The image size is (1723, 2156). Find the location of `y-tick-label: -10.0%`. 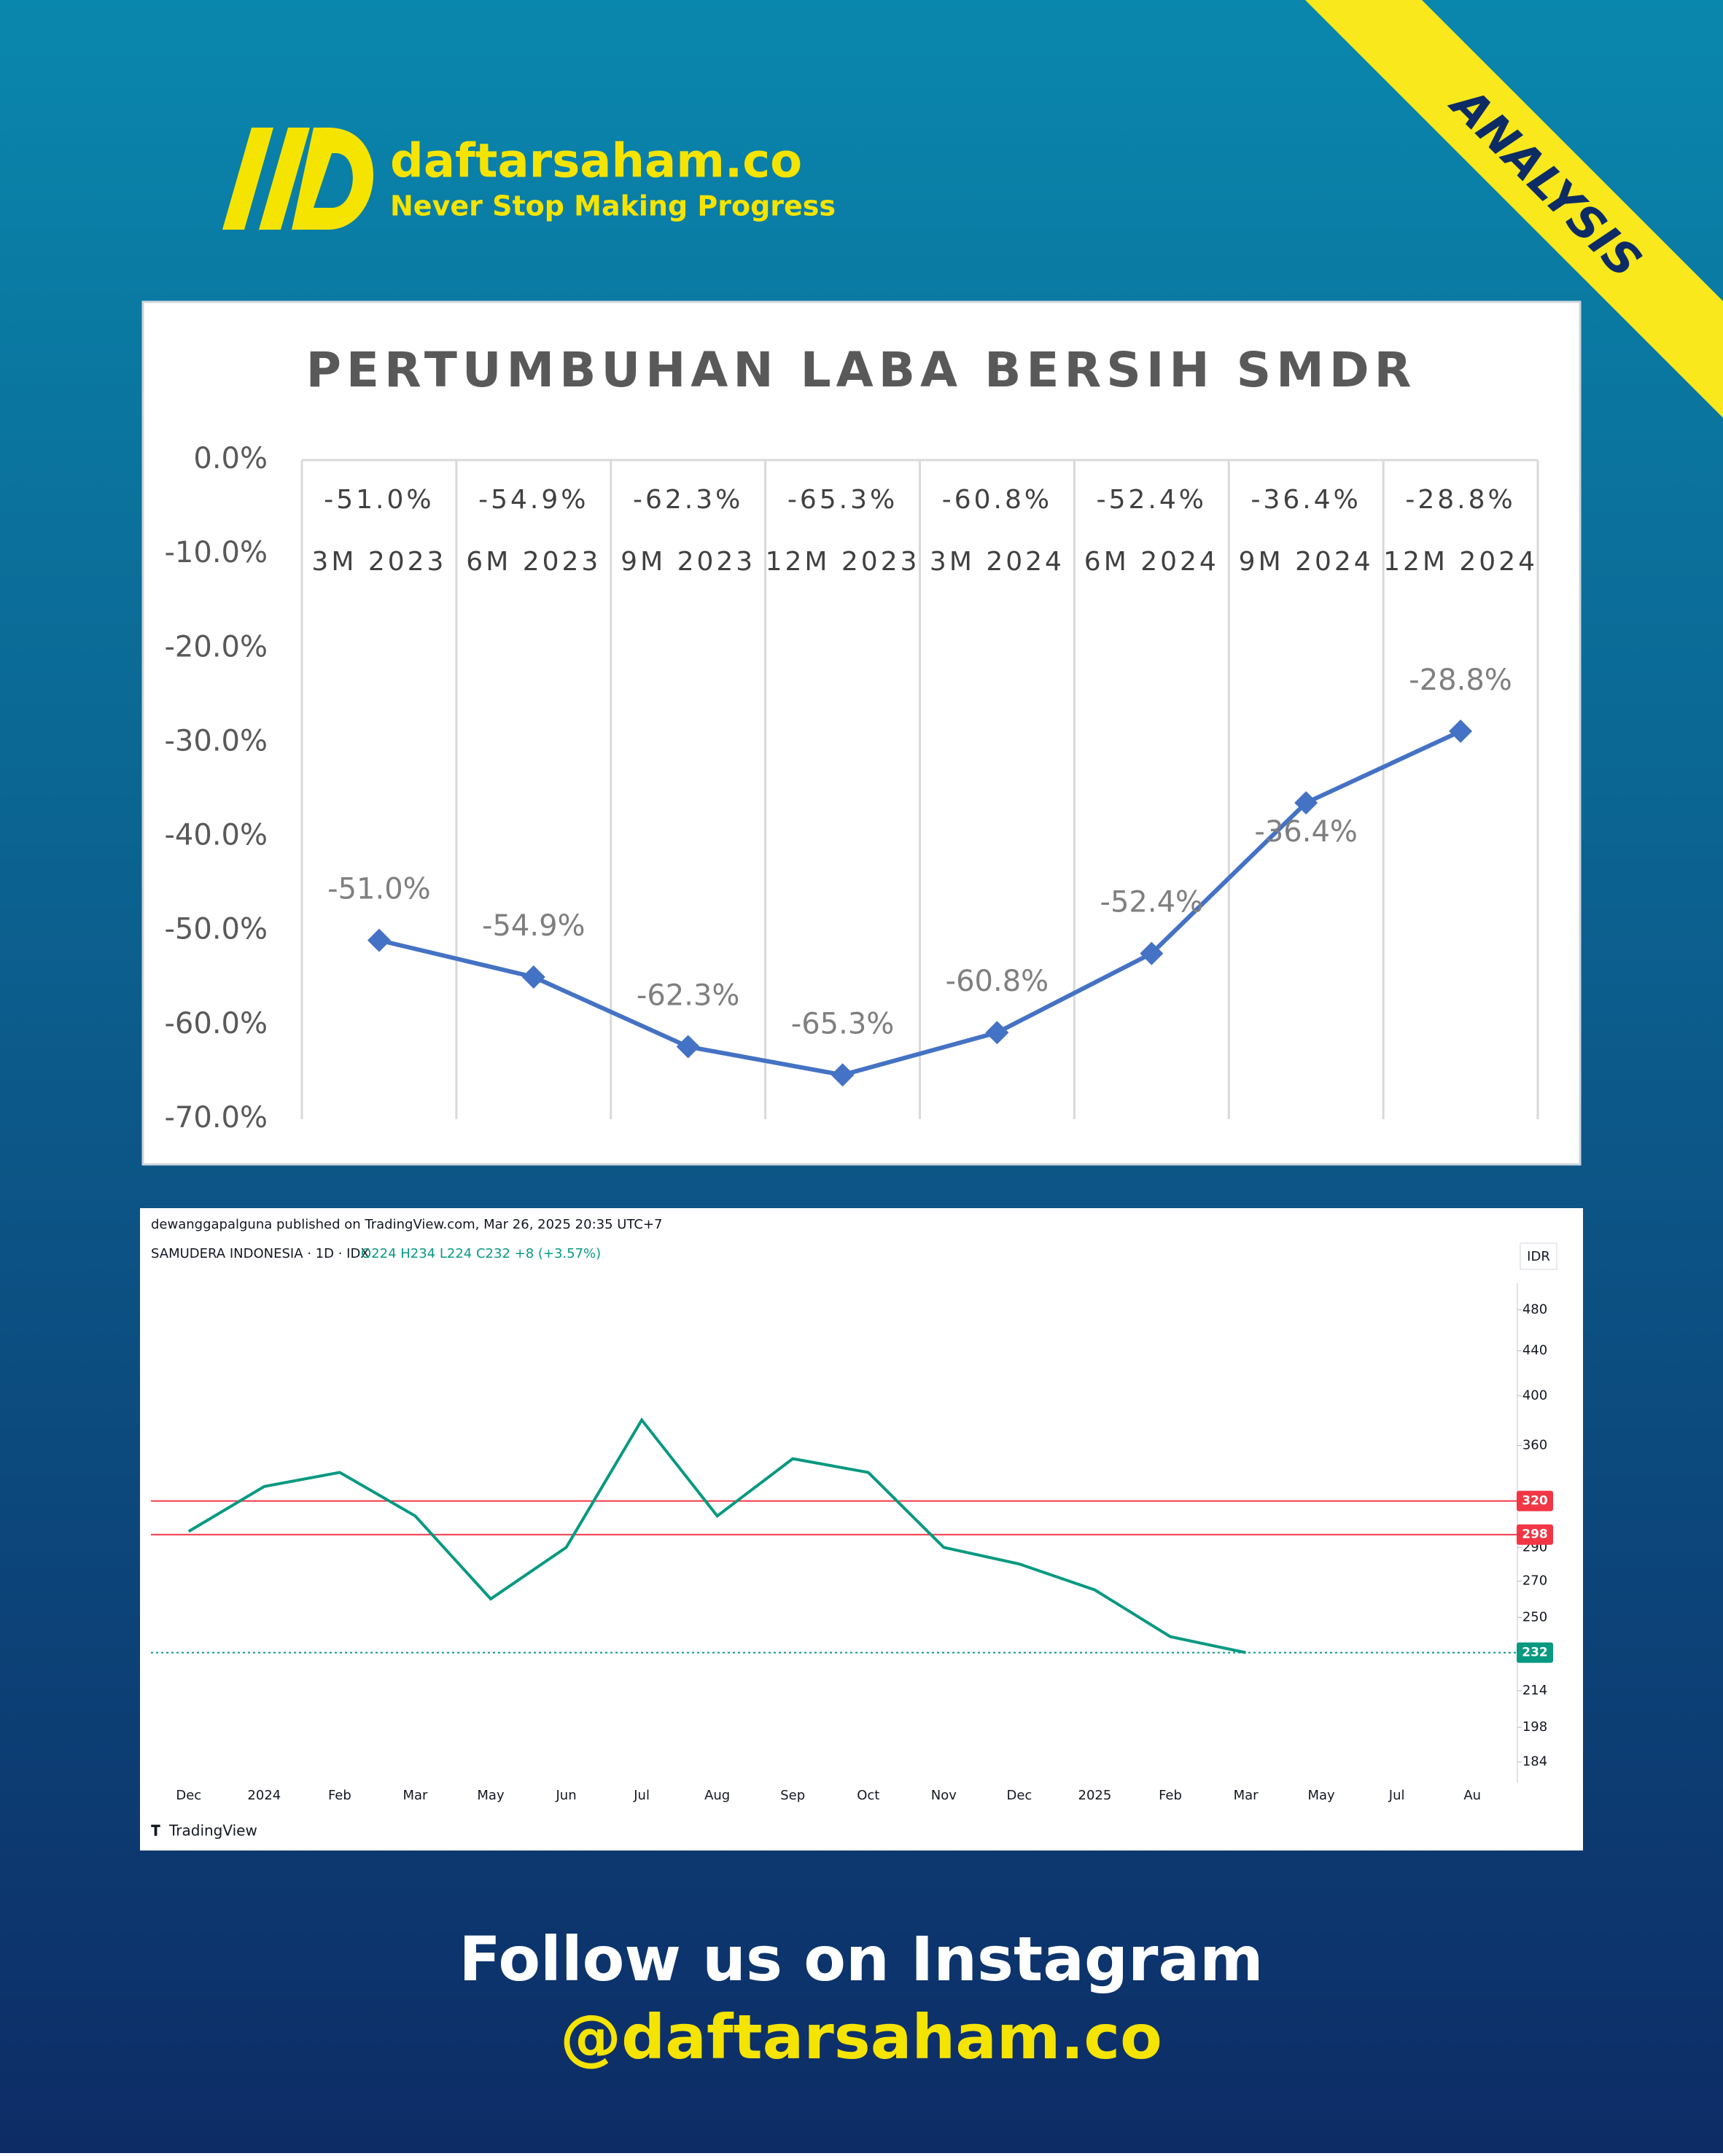

y-tick-label: -10.0% is located at coordinates (216, 552).